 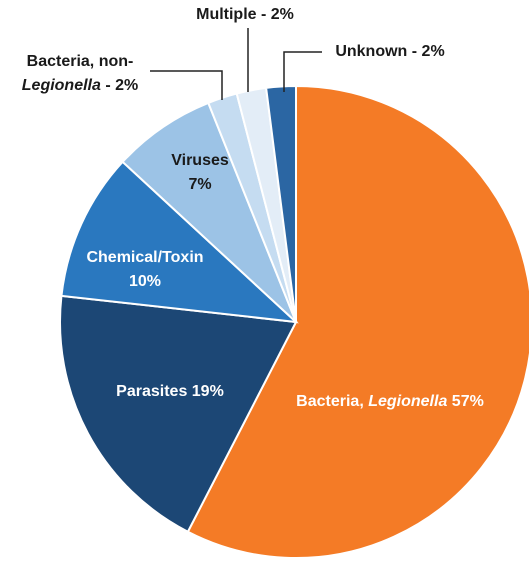 I want to click on data-label: Viruses, so click(x=200, y=160).